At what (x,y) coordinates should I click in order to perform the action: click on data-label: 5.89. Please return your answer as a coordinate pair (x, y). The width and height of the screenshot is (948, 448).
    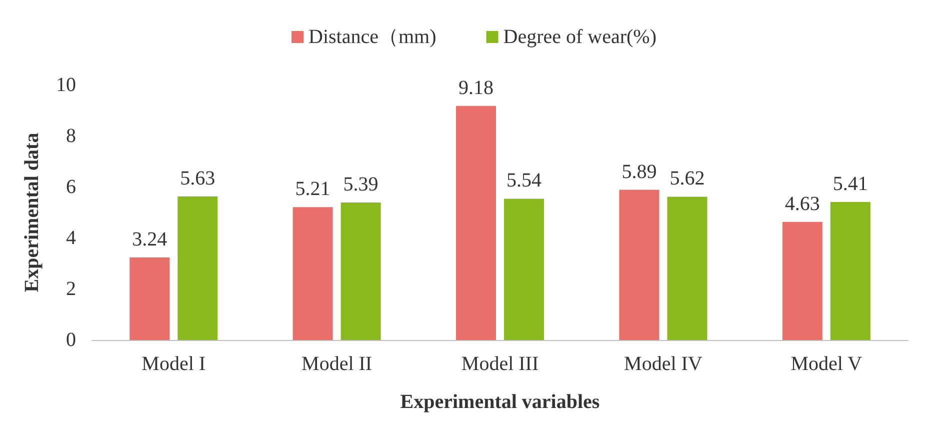
    Looking at the image, I should click on (639, 171).